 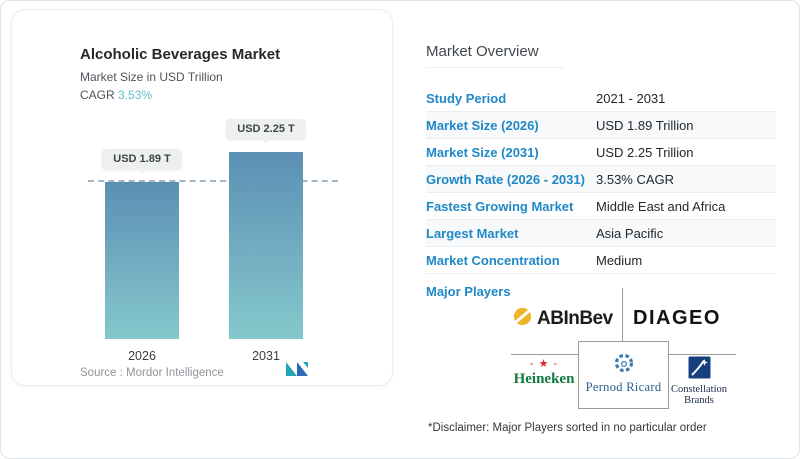 I want to click on table-row: Largest Market Asia Pacific, so click(x=601, y=233).